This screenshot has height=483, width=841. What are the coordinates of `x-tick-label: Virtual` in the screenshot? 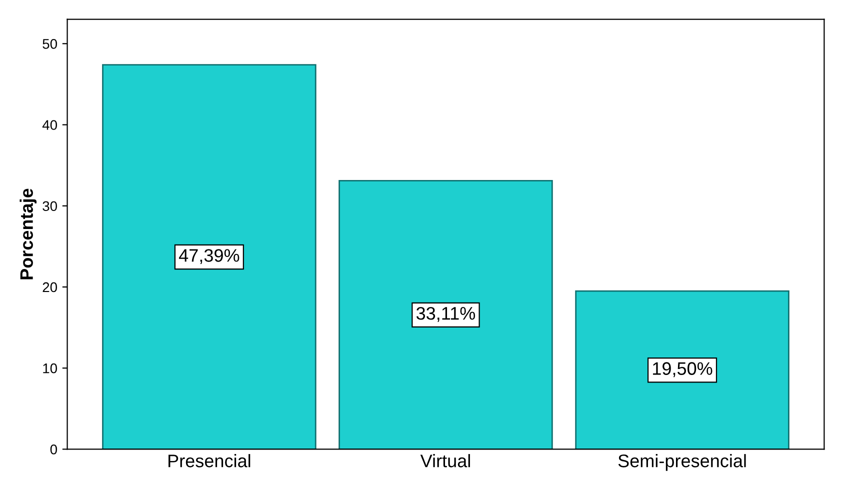 It's located at (445, 461).